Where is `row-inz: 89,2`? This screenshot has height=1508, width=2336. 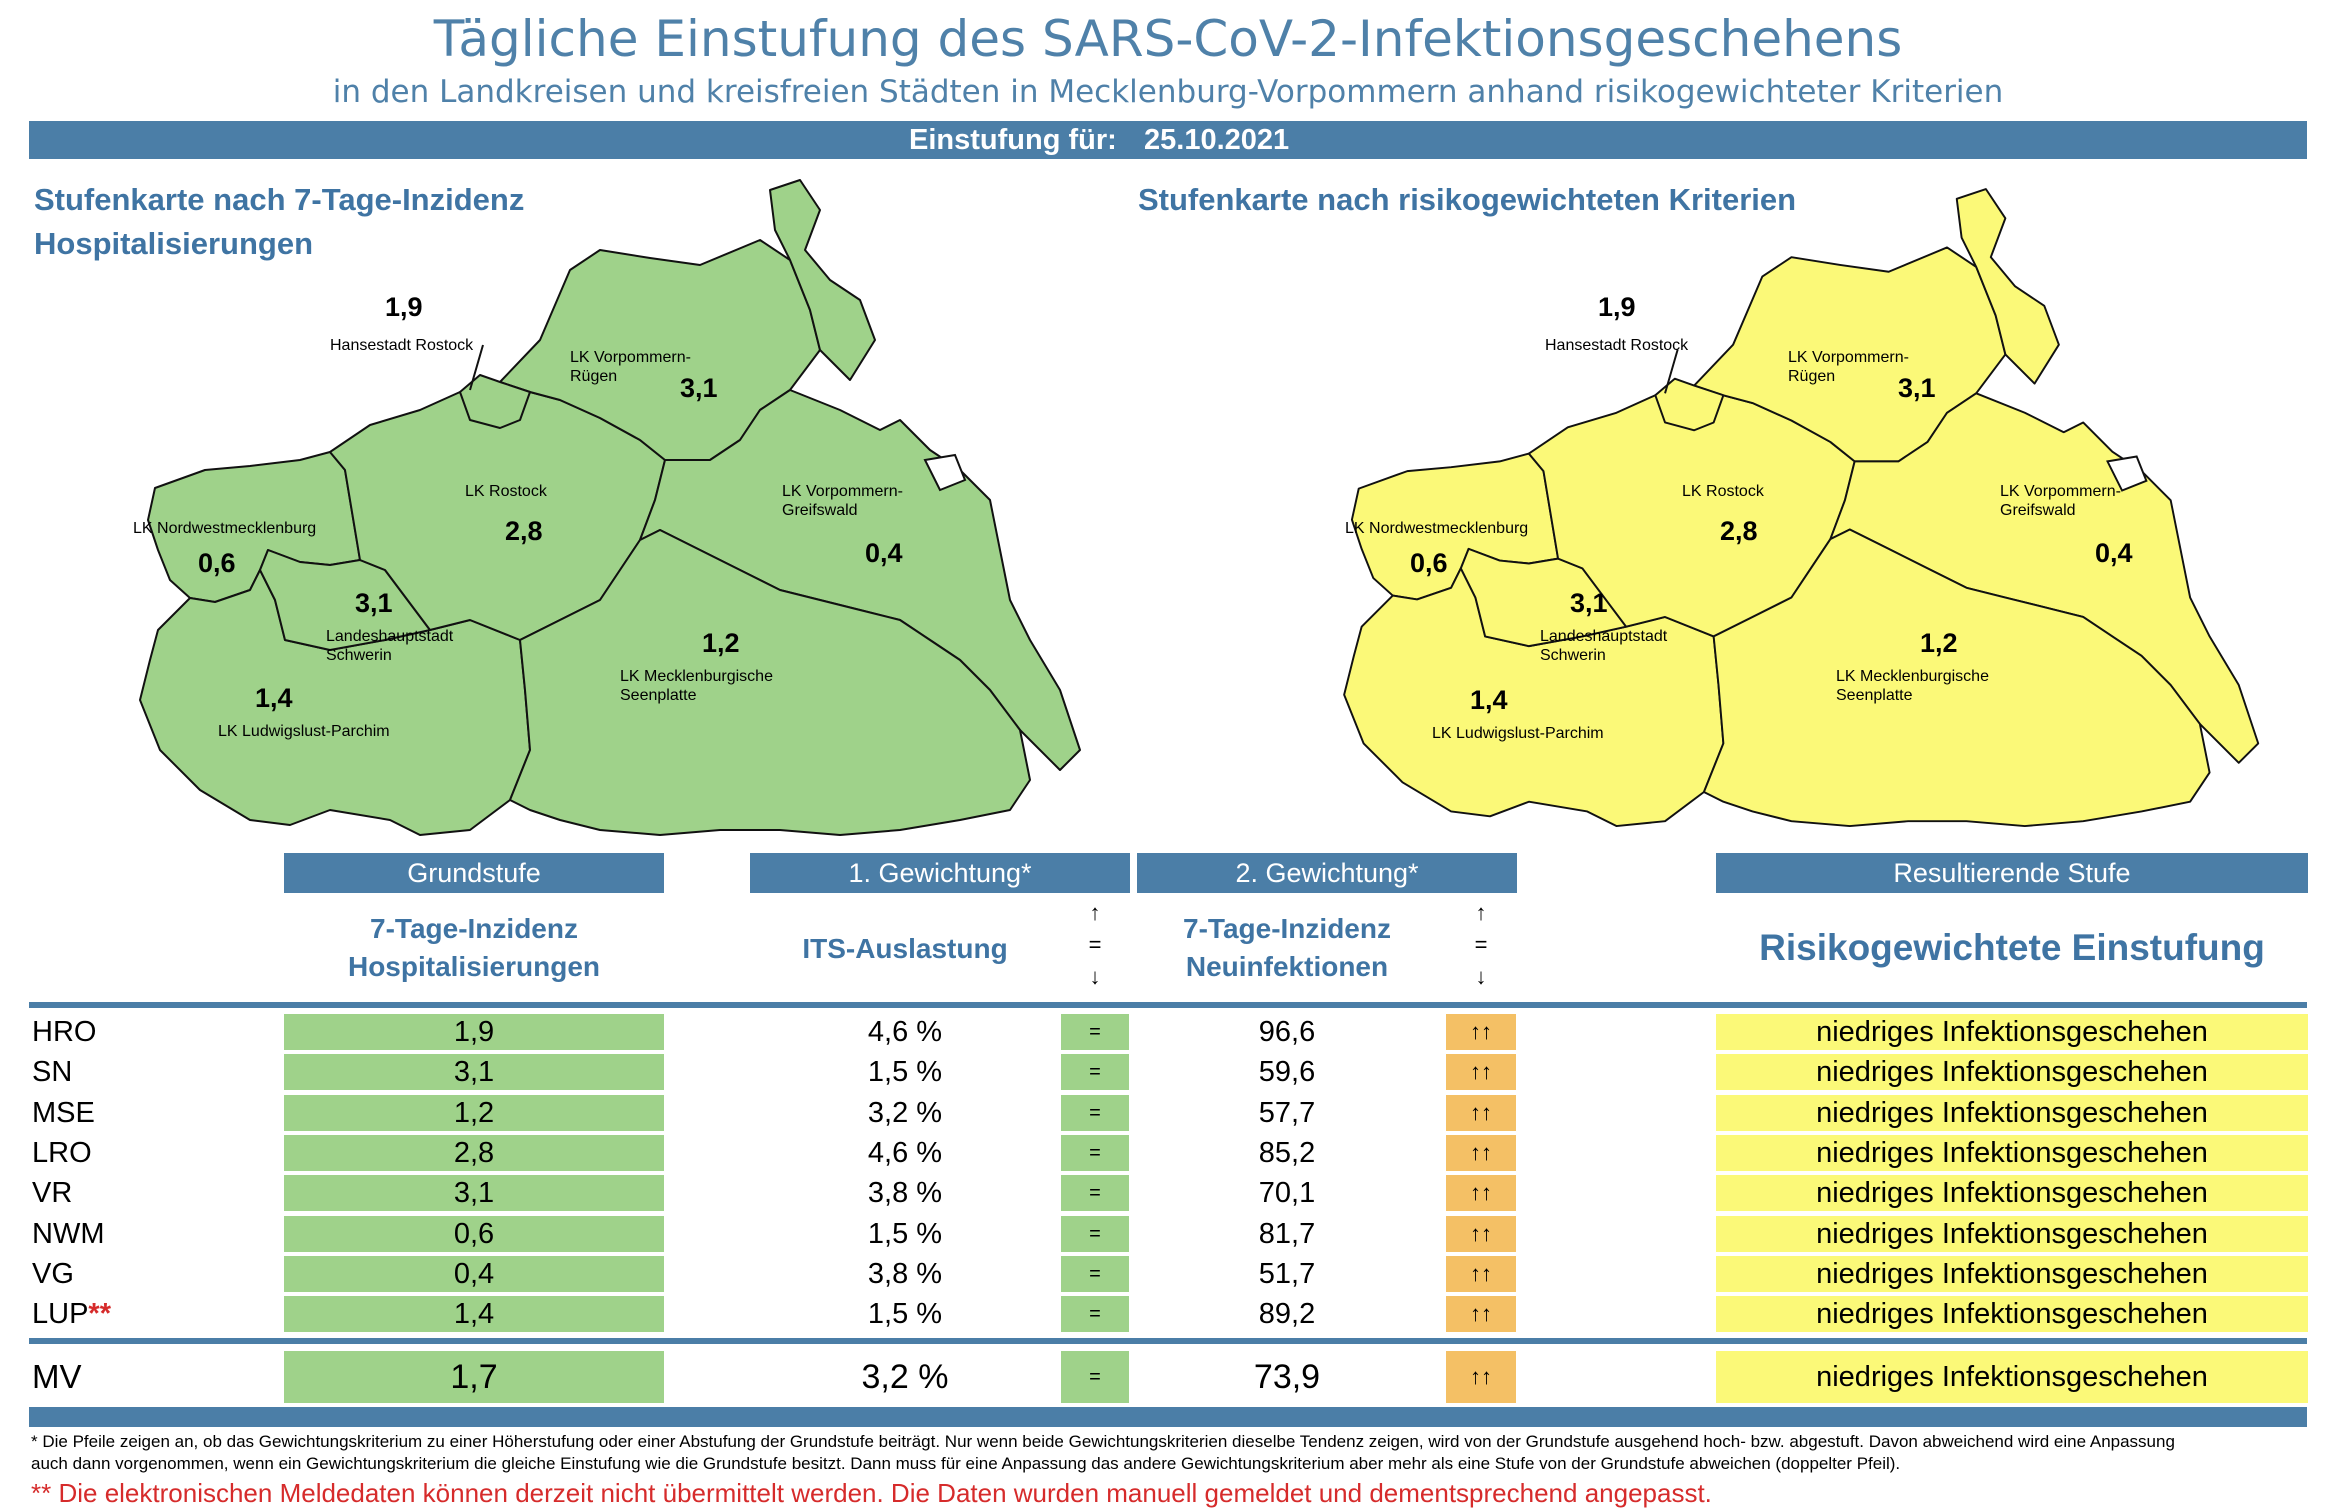 row-inz: 89,2 is located at coordinates (1287, 1314).